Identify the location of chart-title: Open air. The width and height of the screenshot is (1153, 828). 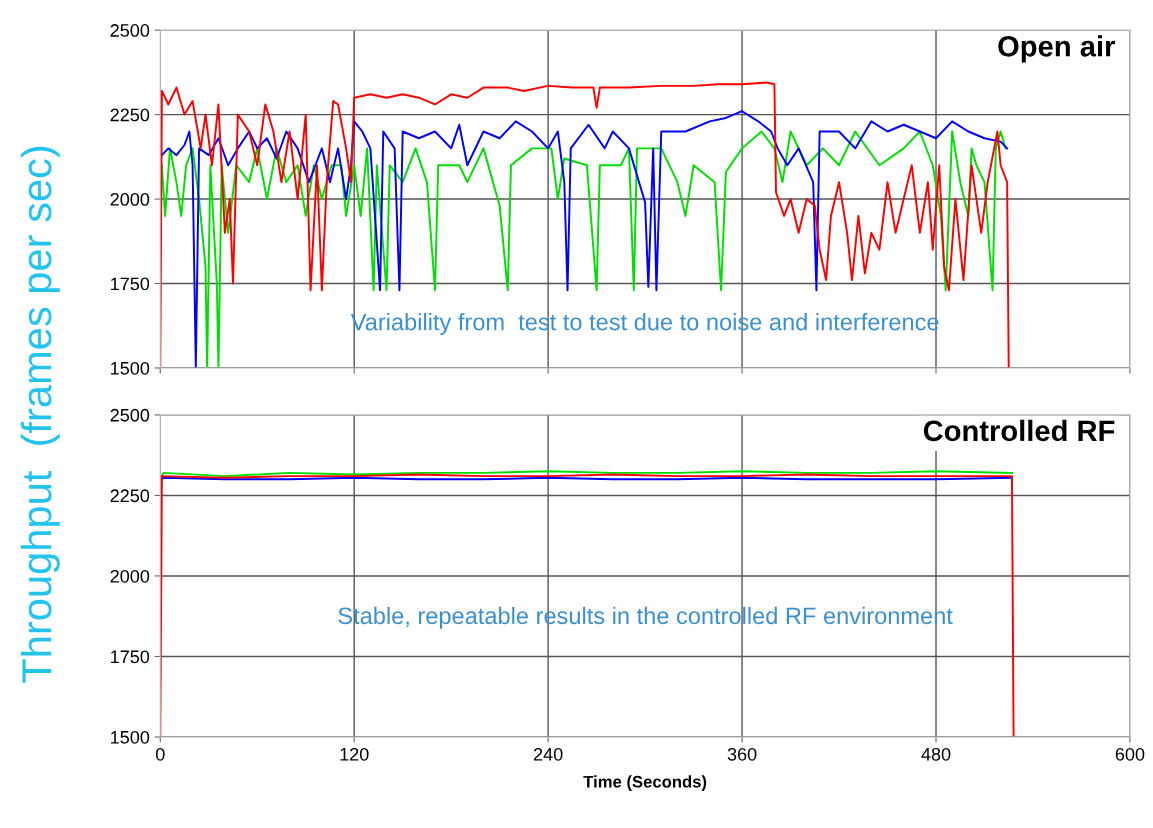
(1056, 49).